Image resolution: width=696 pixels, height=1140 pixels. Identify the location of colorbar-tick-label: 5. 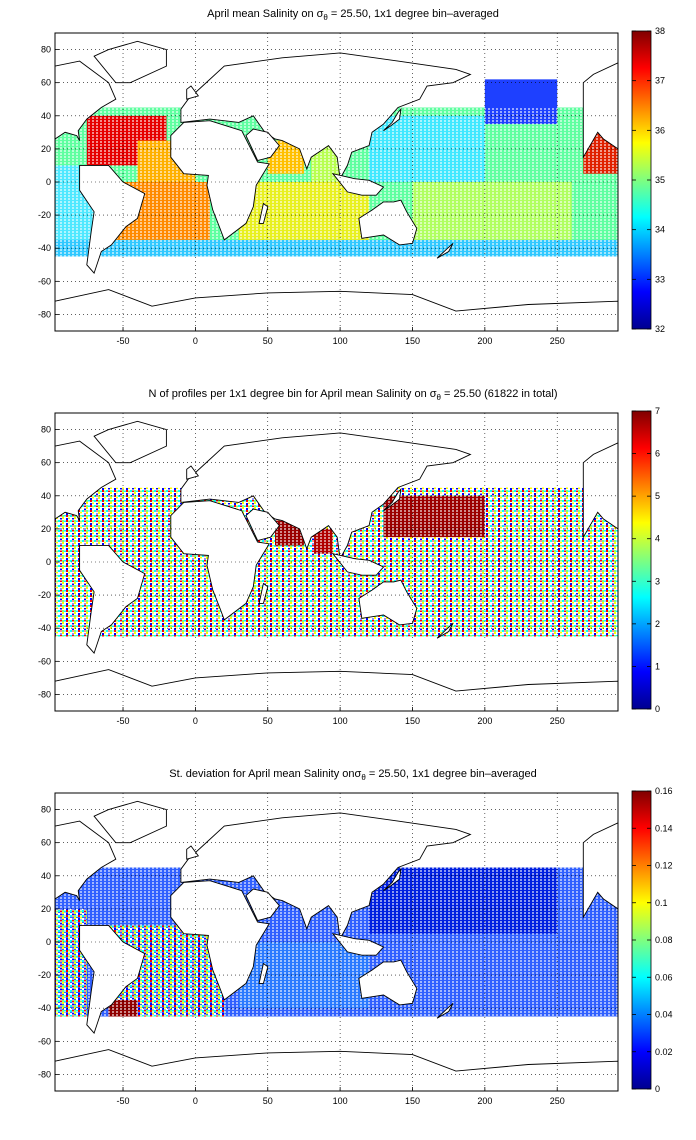
(657, 496).